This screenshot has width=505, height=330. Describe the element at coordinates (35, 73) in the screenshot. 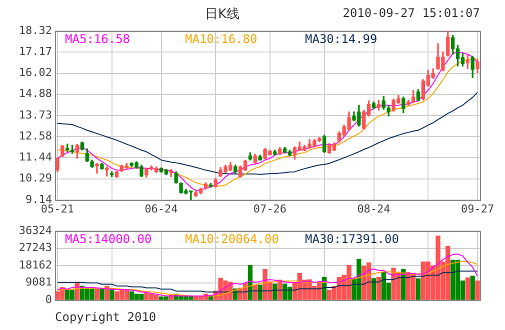

I see `y-tick-label: 16.02` at that location.